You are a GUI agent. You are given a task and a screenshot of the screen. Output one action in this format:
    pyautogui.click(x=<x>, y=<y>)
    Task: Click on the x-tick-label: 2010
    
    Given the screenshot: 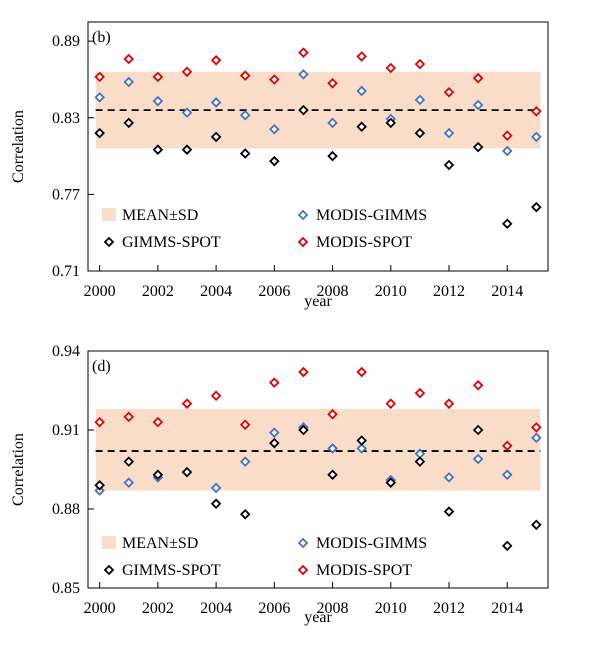 What is the action you would take?
    pyautogui.click(x=391, y=291)
    